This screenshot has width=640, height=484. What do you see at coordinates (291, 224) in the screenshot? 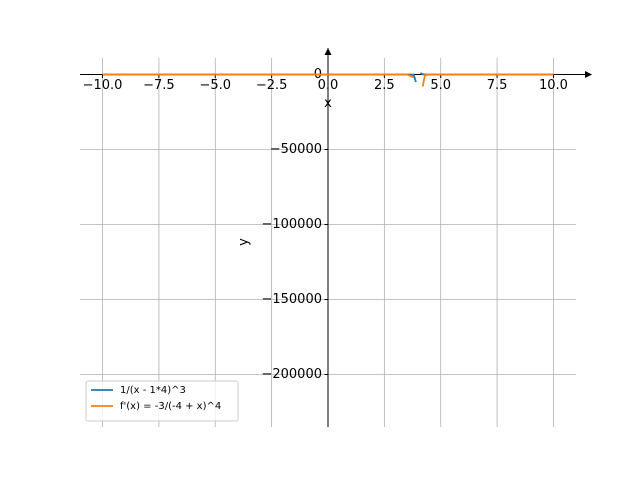
I see `y-tick-label: −100000` at bounding box center [291, 224].